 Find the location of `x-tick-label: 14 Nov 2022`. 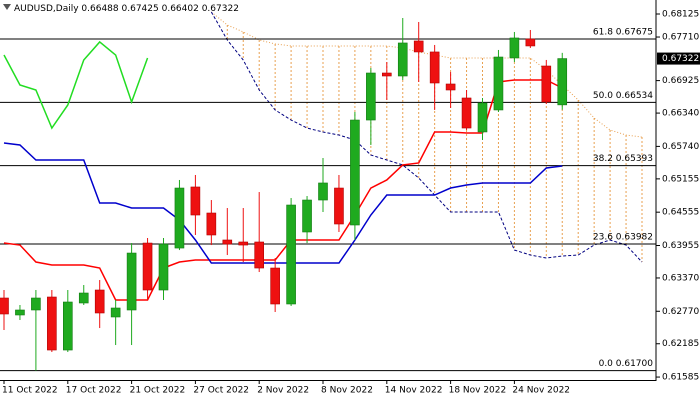

x-tick-label: 14 Nov 2022 is located at coordinates (414, 391).